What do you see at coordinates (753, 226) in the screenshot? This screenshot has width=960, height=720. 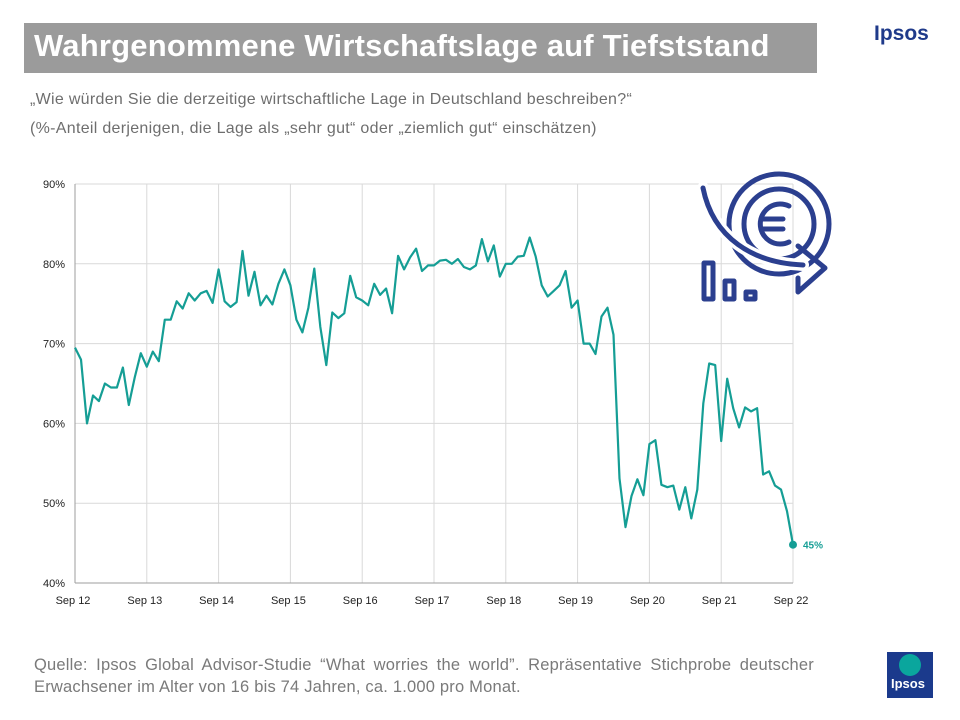 I see `arrow-curve` at bounding box center [753, 226].